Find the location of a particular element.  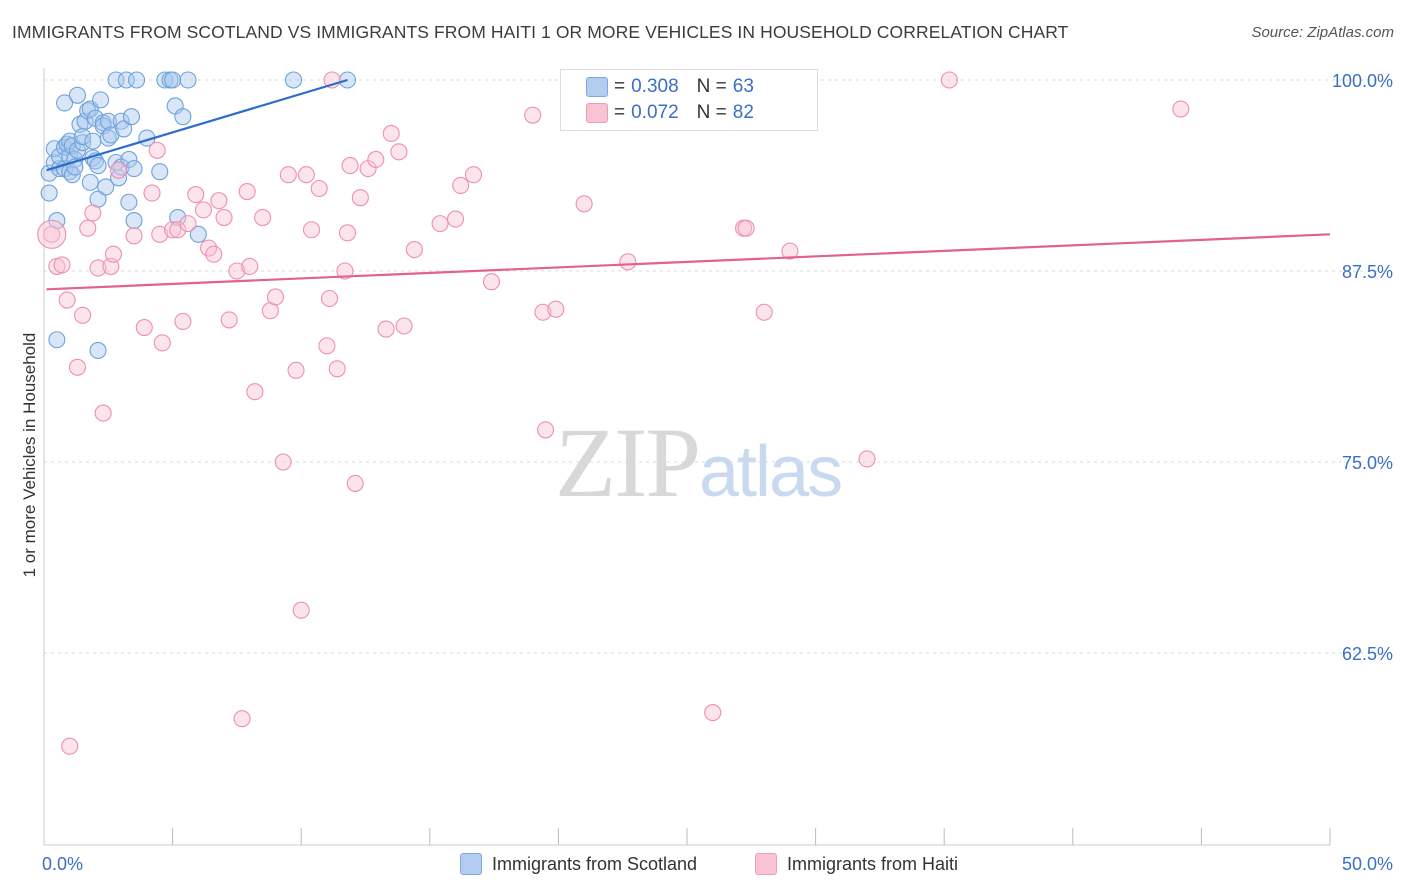

legend-r-value: 0.072 is located at coordinates (655, 112).